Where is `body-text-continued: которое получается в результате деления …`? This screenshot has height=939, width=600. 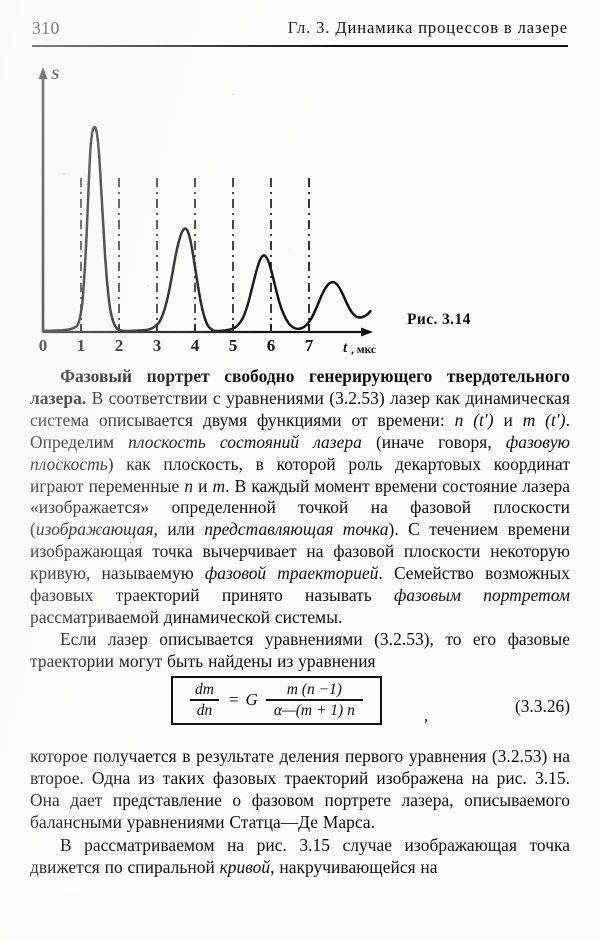
body-text-continued: которое получается в результате деления … is located at coordinates (300, 812).